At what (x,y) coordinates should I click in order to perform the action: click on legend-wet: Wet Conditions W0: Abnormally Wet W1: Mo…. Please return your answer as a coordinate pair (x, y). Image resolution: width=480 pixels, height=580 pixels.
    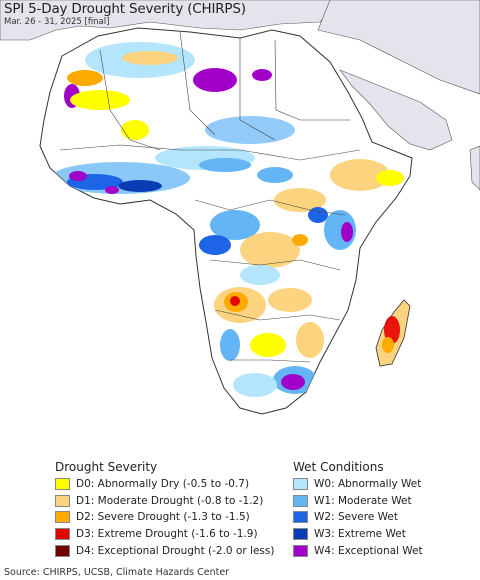
    Looking at the image, I should click on (358, 508).